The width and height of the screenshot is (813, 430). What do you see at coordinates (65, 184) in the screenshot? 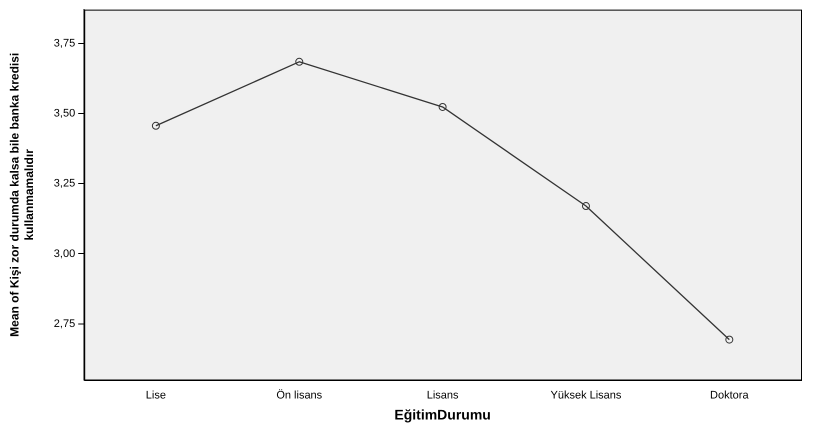
I see `y-tick-label: 3,25` at bounding box center [65, 184].